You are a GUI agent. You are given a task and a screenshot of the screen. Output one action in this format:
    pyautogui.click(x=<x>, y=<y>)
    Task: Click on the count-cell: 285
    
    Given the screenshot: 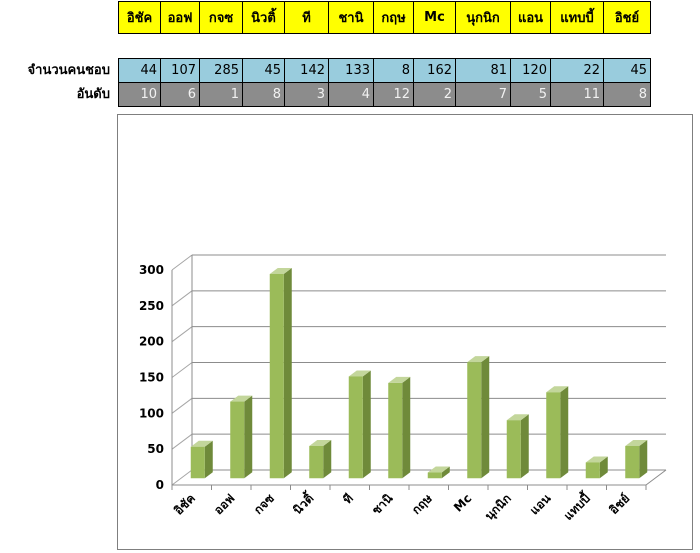 What is the action you would take?
    pyautogui.click(x=221, y=70)
    